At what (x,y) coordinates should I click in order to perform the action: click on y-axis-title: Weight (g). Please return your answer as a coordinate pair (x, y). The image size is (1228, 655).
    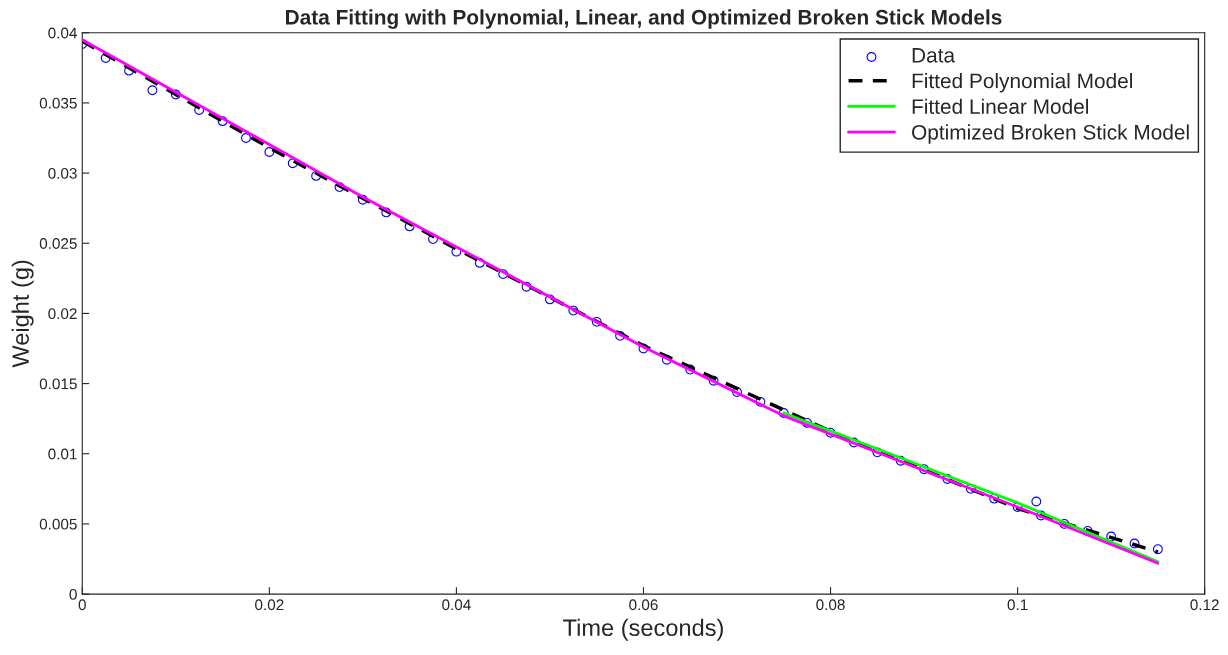
    Looking at the image, I should click on (22, 314).